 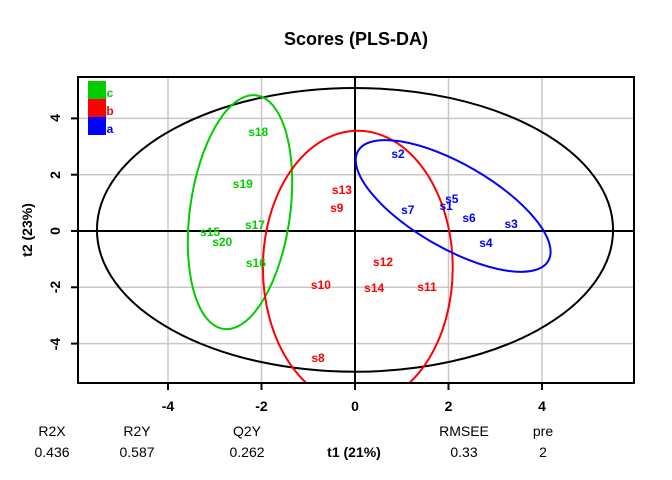 I want to click on x-axis-label: t1 (21%), so click(x=354, y=452).